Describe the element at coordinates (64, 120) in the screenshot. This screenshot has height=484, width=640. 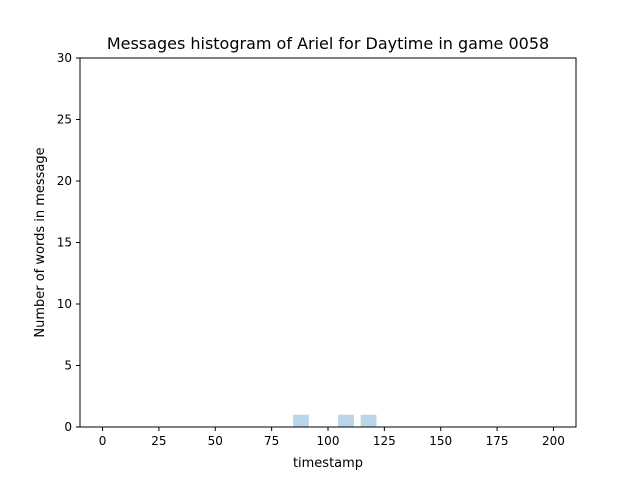
I see `y-tick-label: 25` at that location.